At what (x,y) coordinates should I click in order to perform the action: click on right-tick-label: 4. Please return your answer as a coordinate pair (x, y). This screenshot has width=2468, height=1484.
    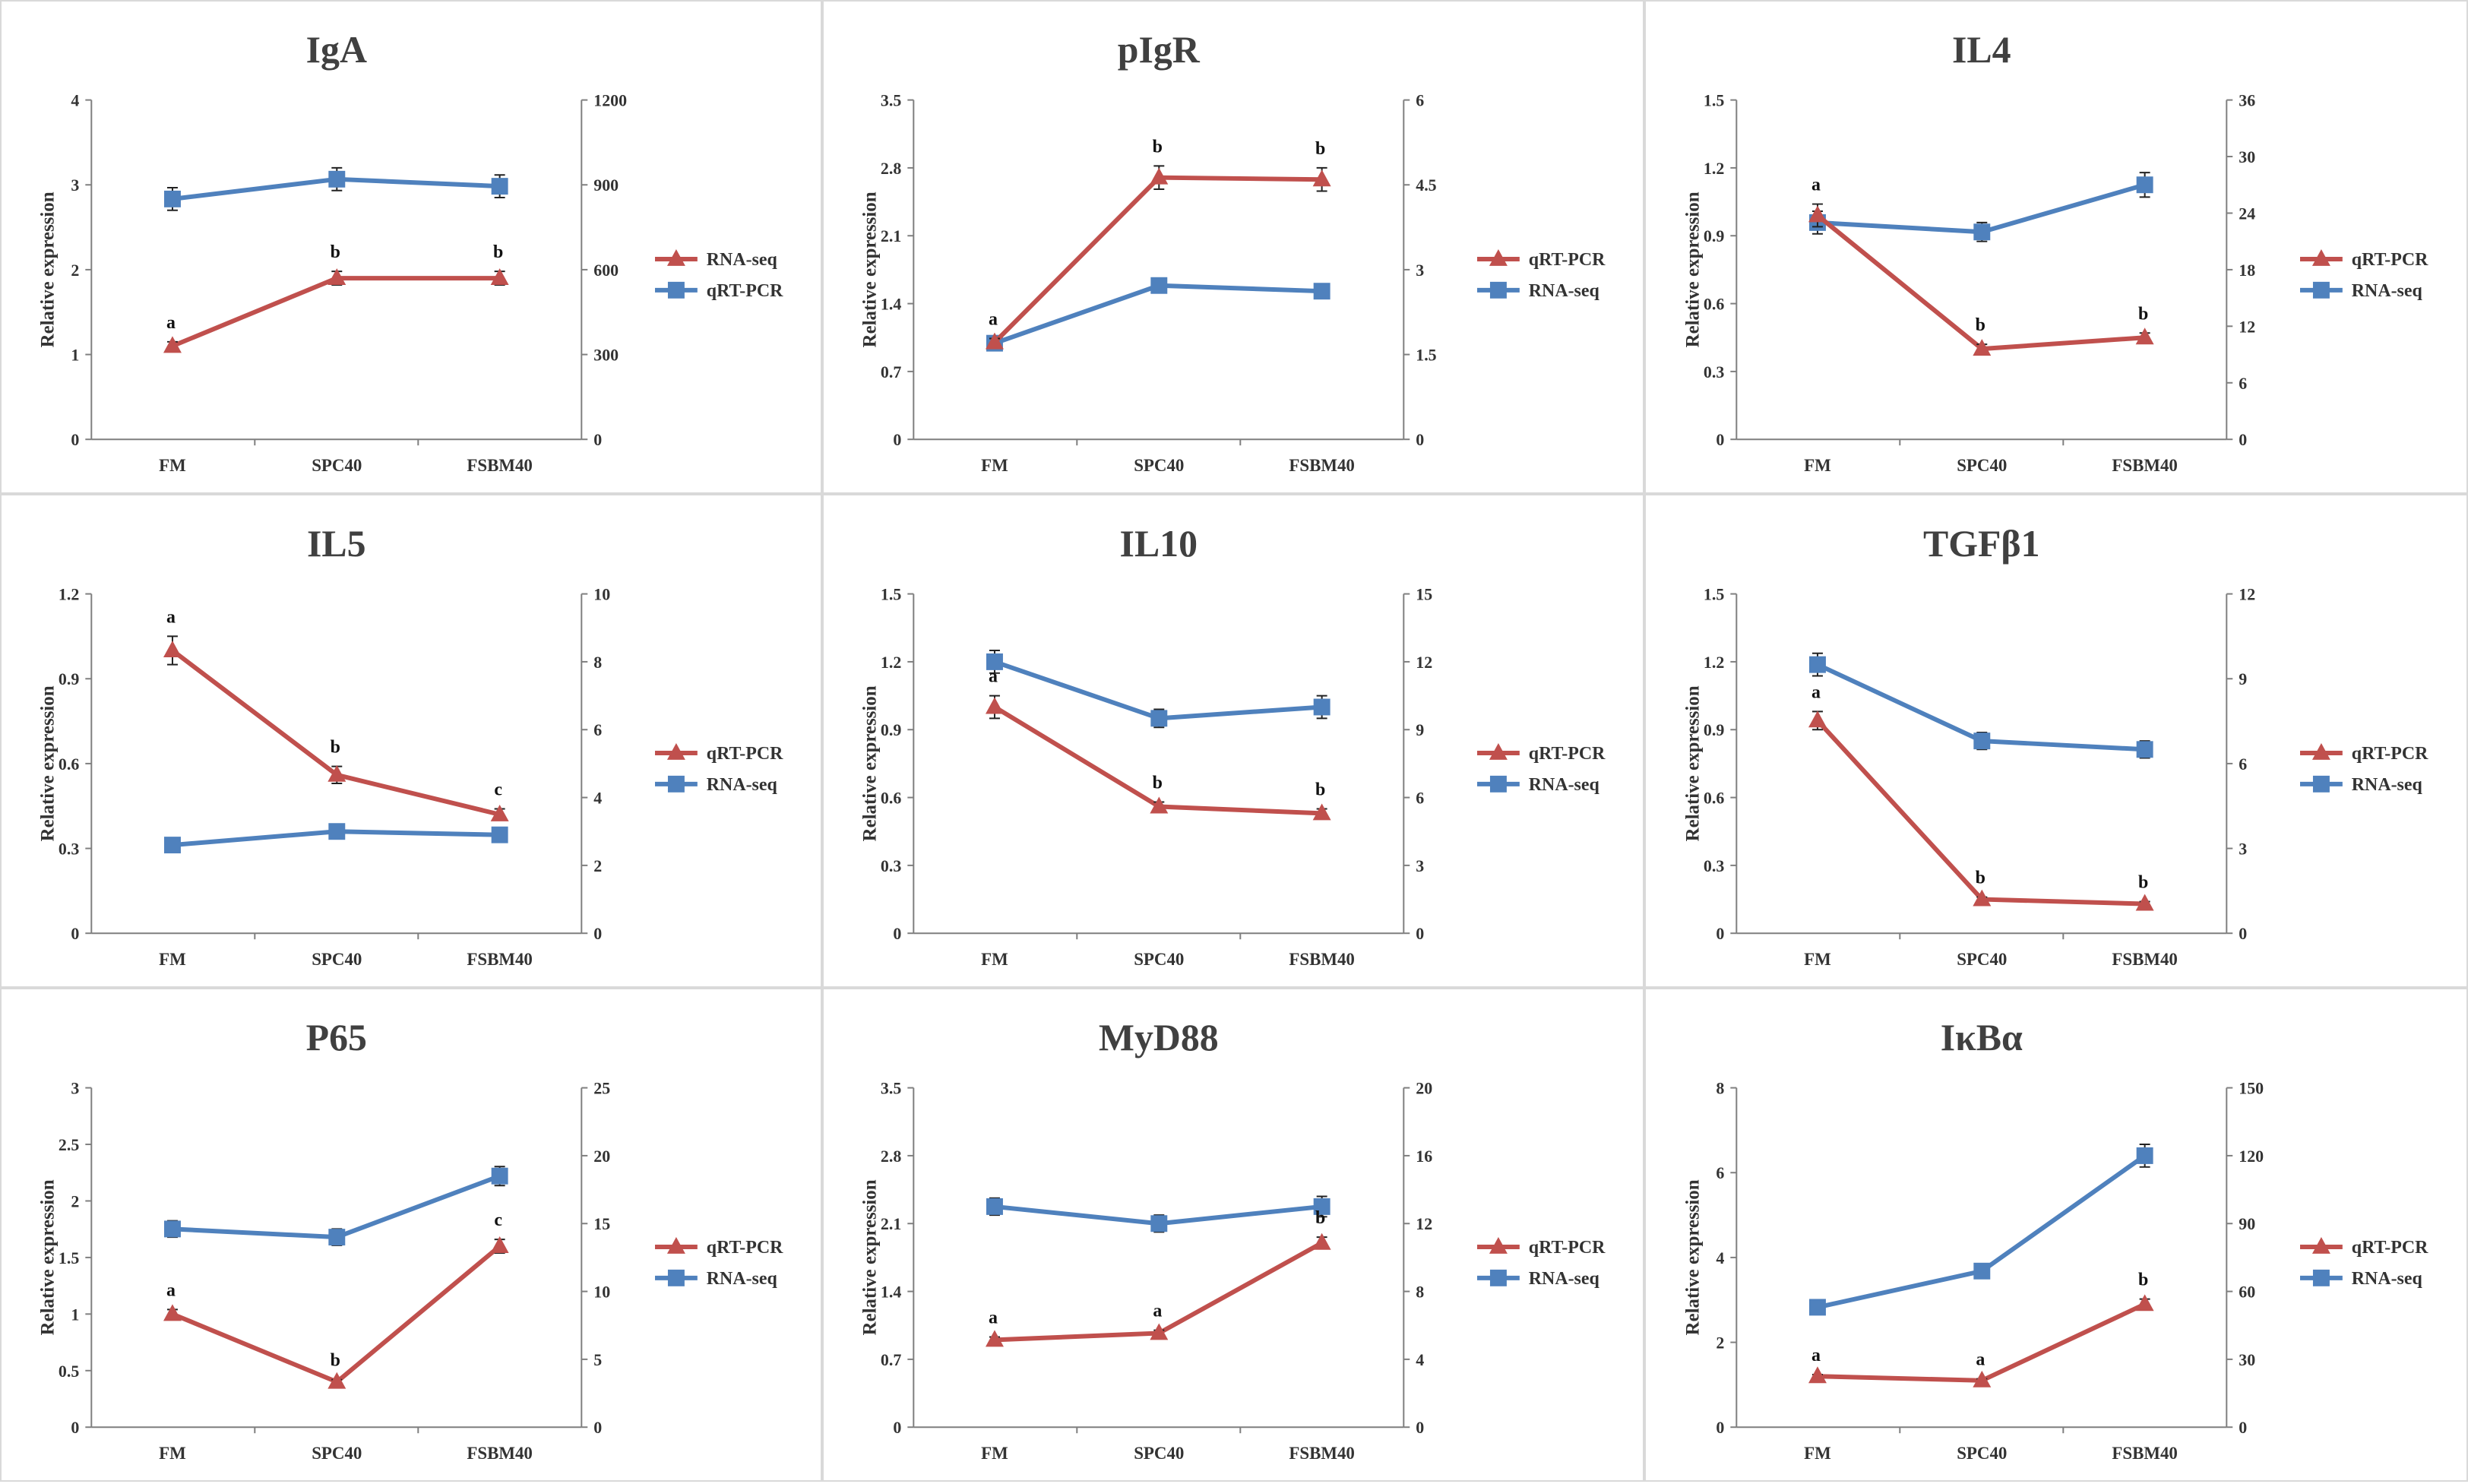
    Looking at the image, I should click on (597, 798).